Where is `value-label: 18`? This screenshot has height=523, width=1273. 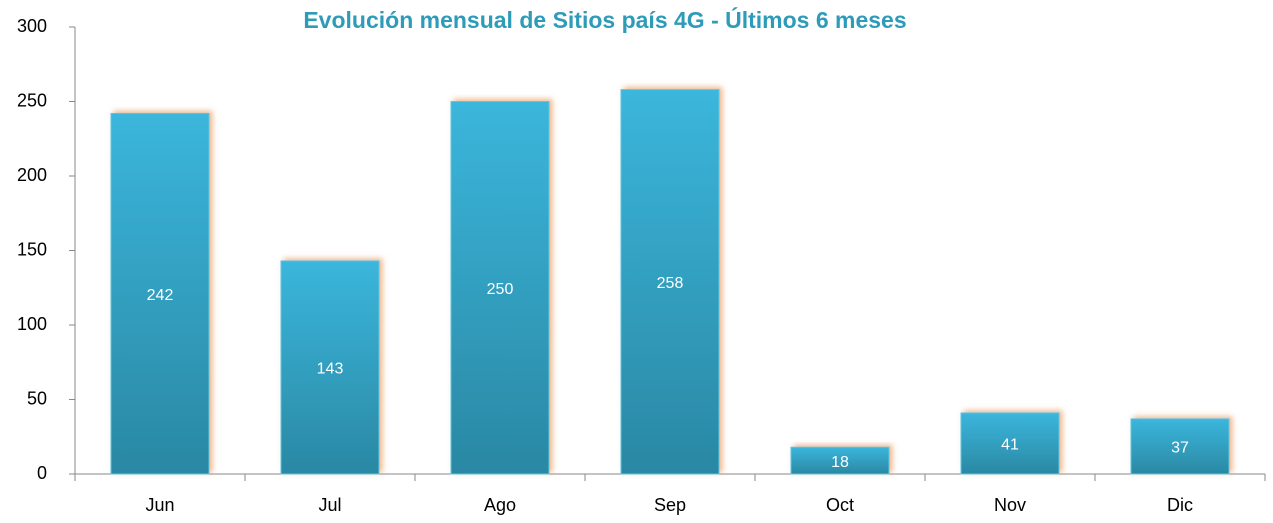 value-label: 18 is located at coordinates (840, 462).